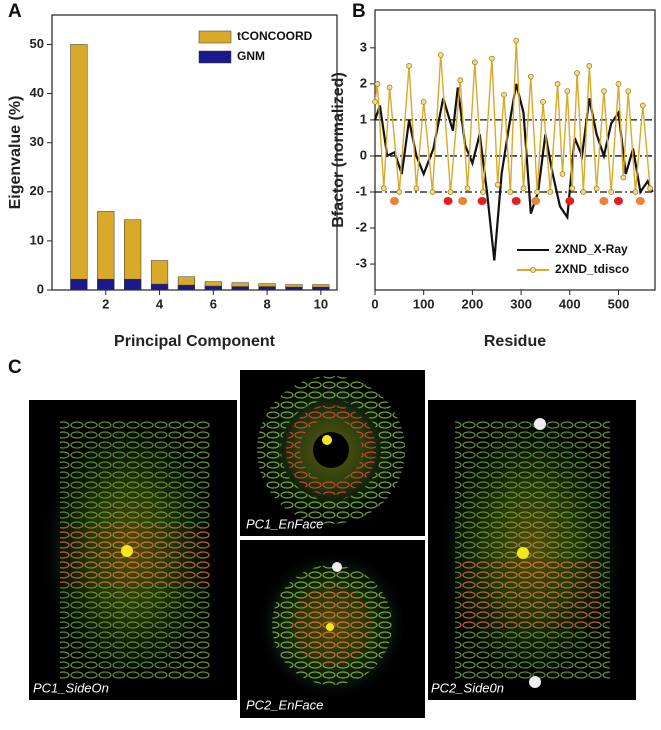 The width and height of the screenshot is (661, 730). Describe the element at coordinates (275, 36) in the screenshot. I see `legend-label: tCONCOORD` at that location.